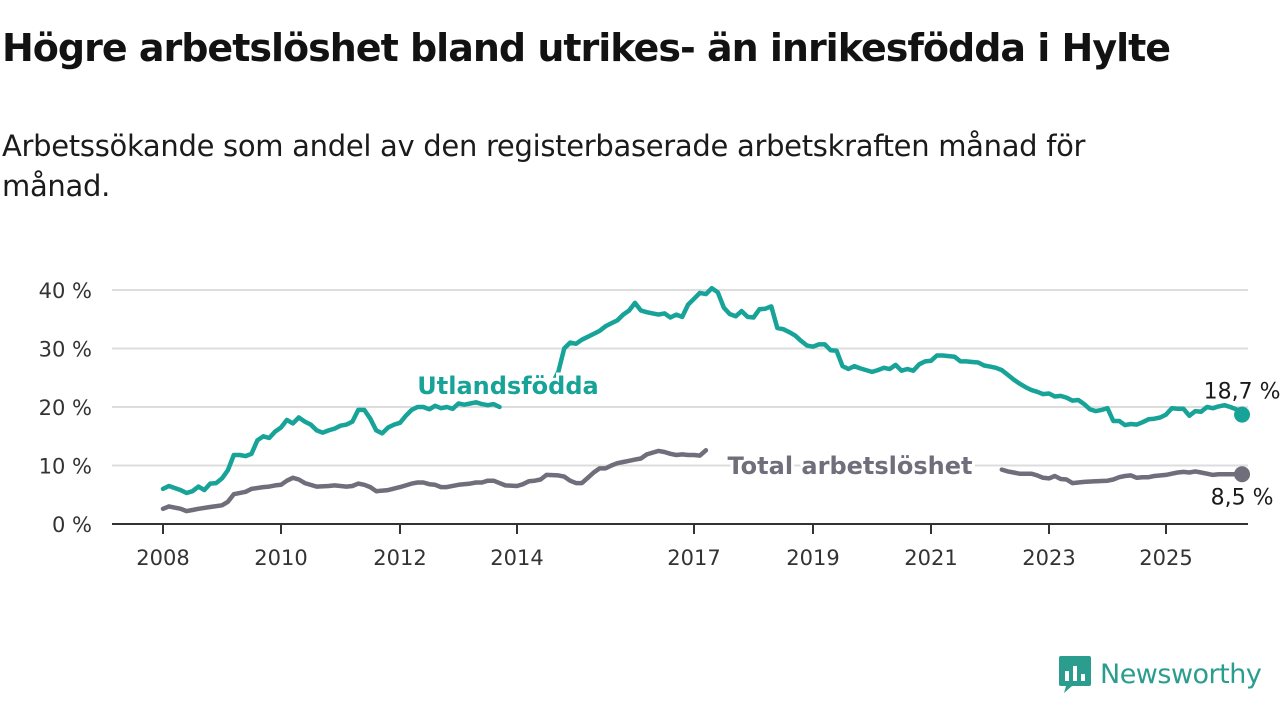  Describe the element at coordinates (849, 466) in the screenshot. I see `series-name-label: Total arbetslöshet` at that location.